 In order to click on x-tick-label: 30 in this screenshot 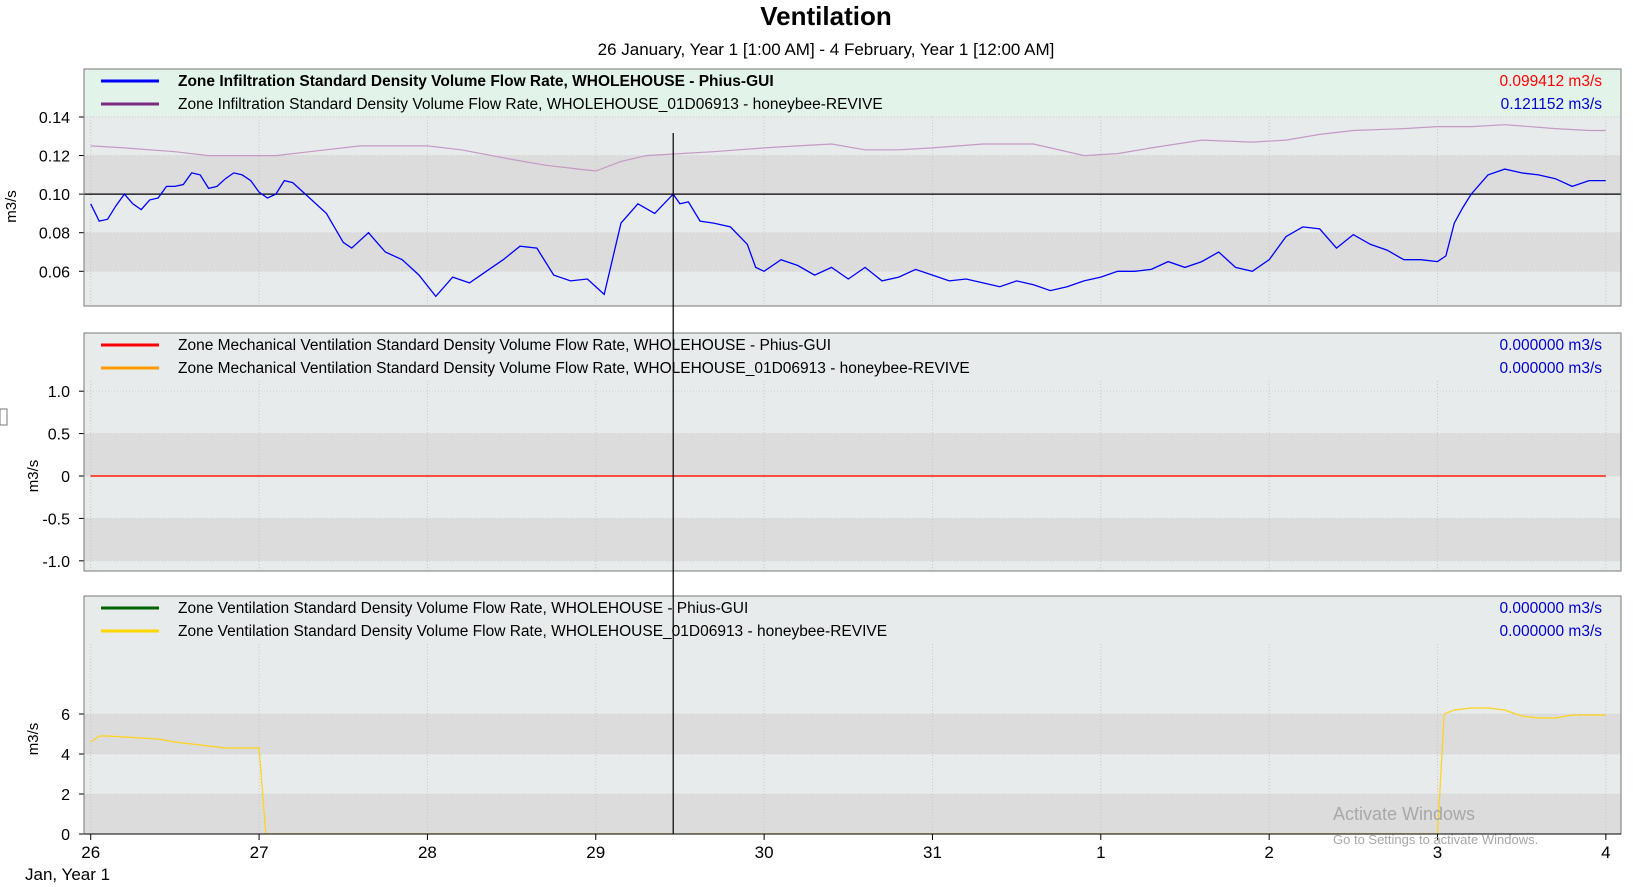, I will do `click(764, 852)`.